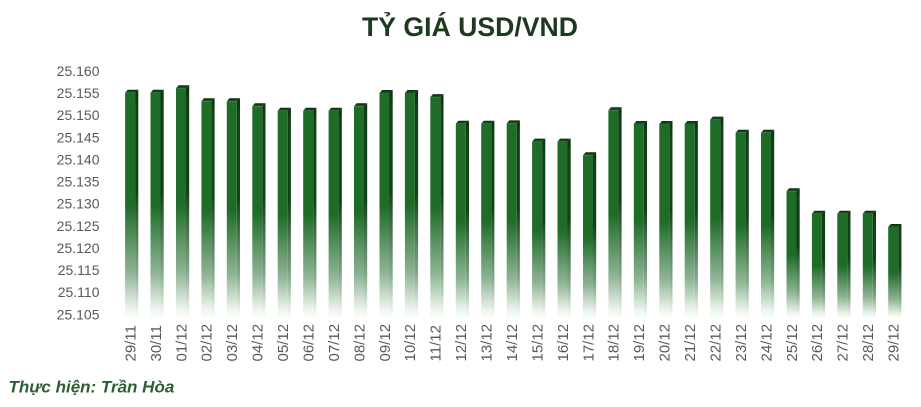 The width and height of the screenshot is (921, 407). I want to click on svg-text: TỶ GIÁ USD/VND, so click(470, 26).